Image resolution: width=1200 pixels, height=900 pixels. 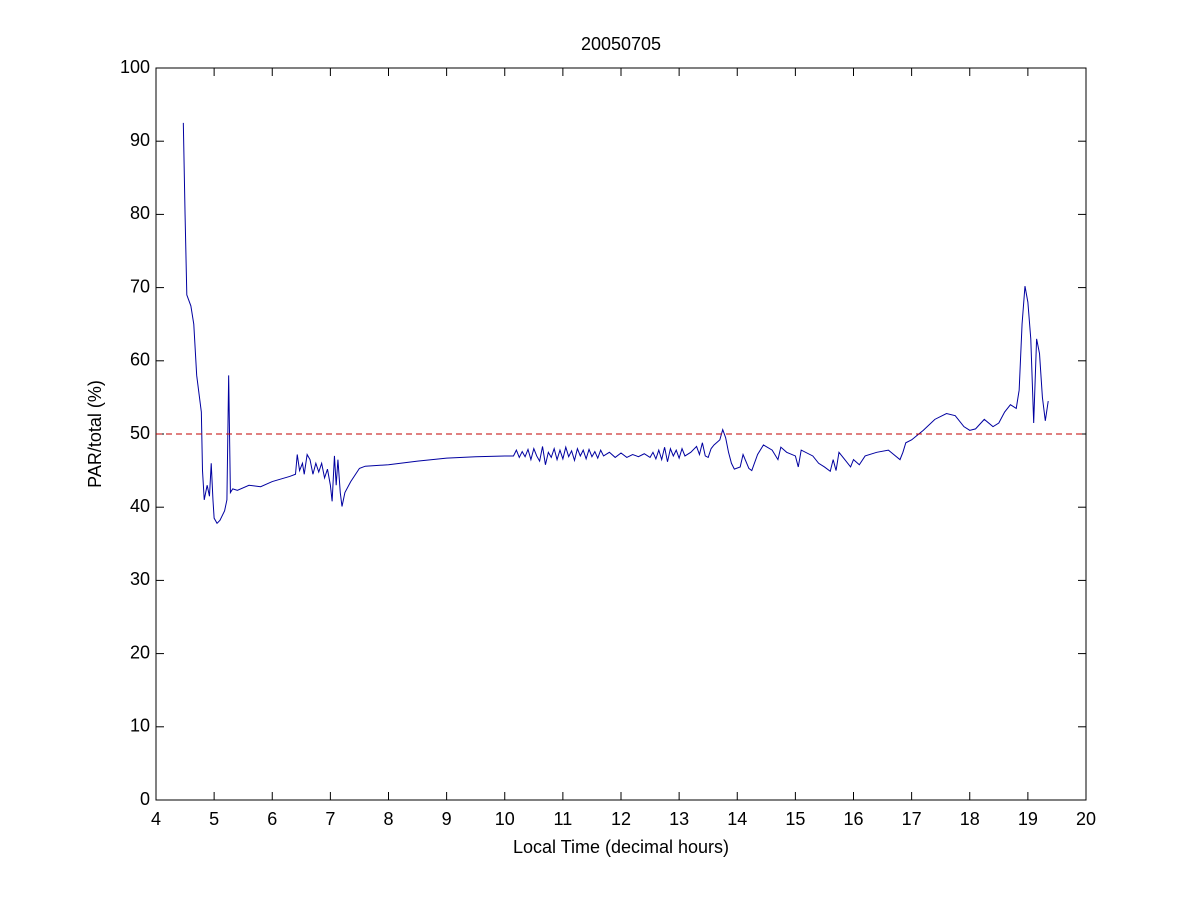 What do you see at coordinates (1086, 819) in the screenshot?
I see `x-tick-label: 20` at bounding box center [1086, 819].